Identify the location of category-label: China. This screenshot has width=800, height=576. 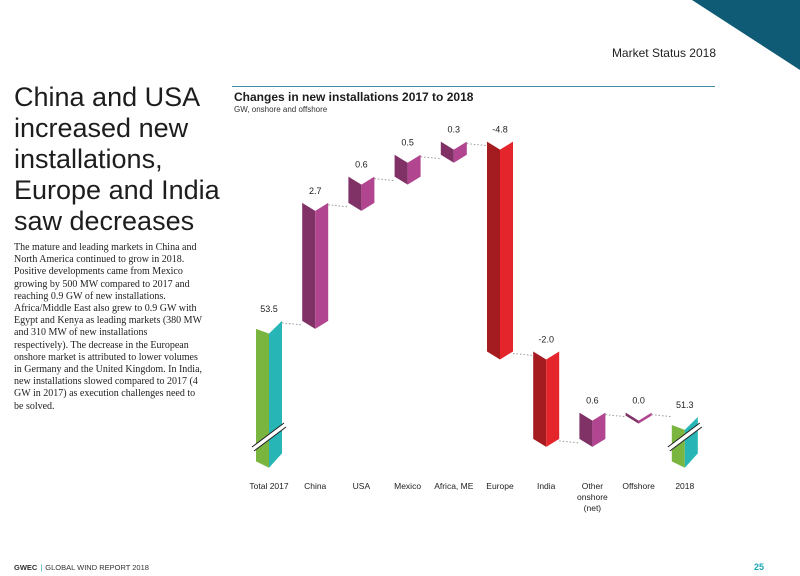
(315, 486).